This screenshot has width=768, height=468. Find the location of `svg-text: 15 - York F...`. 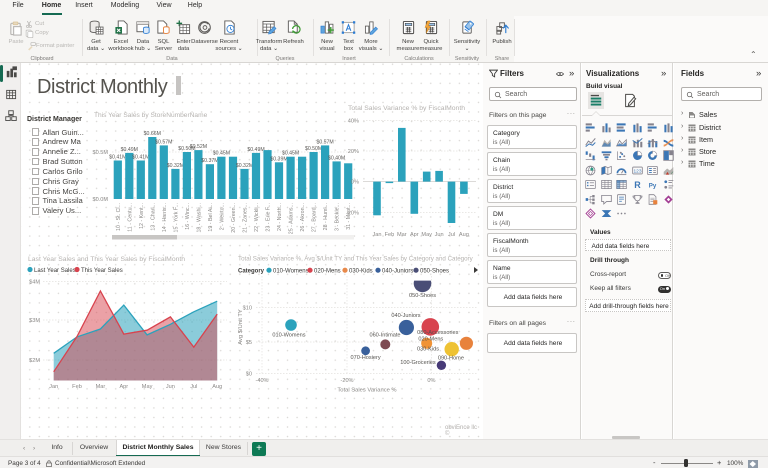

svg-text: 15 - York F... is located at coordinates (176, 217).